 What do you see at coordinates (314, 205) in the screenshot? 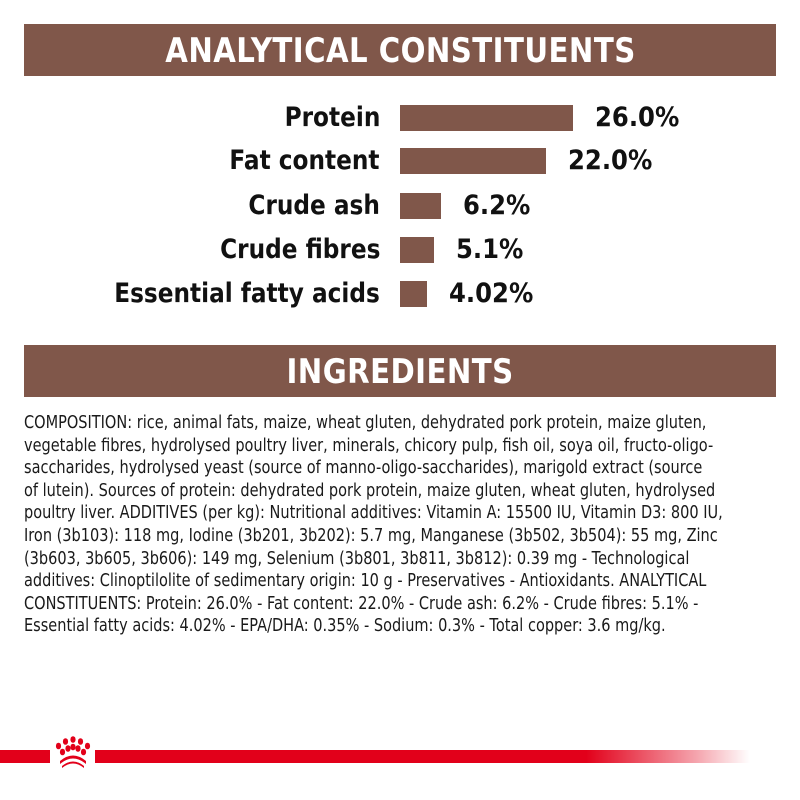
I see `bar-label: Crude ash` at bounding box center [314, 205].